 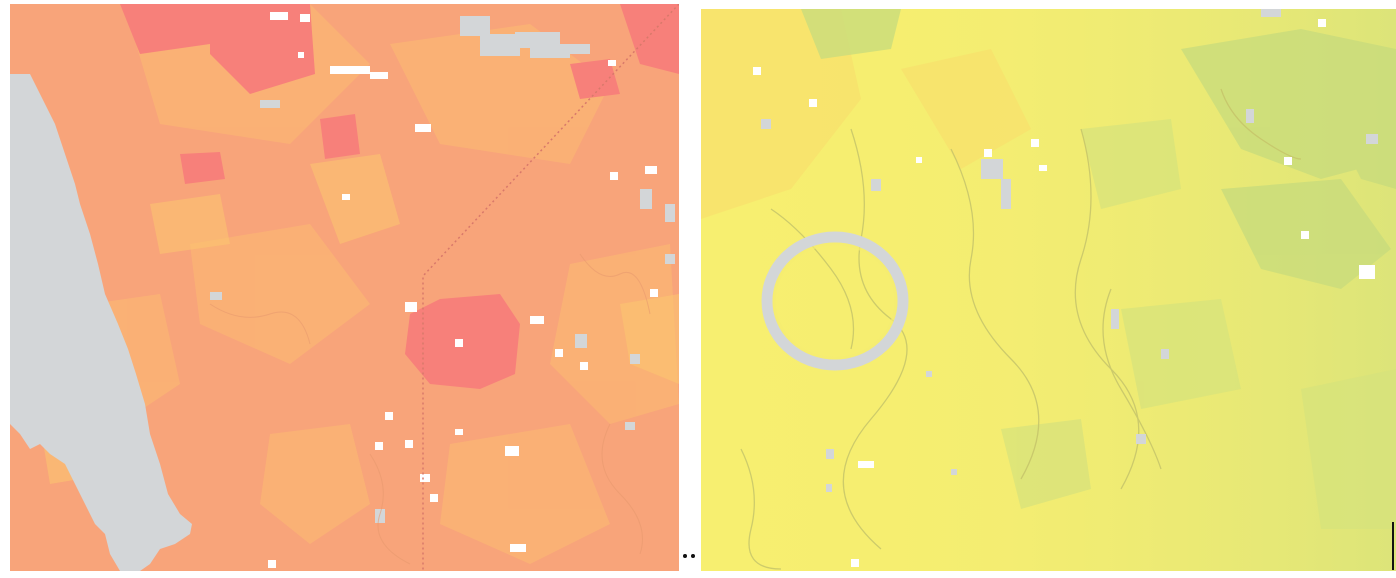 I want to click on right-map-crater-ring, so click(x=835, y=301).